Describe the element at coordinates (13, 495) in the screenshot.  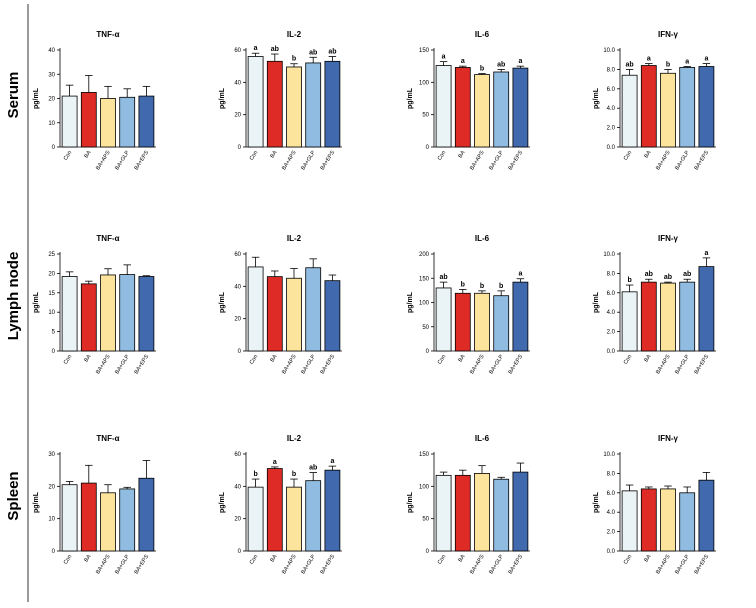
I see `row-label-spleen: Spleen` at that location.